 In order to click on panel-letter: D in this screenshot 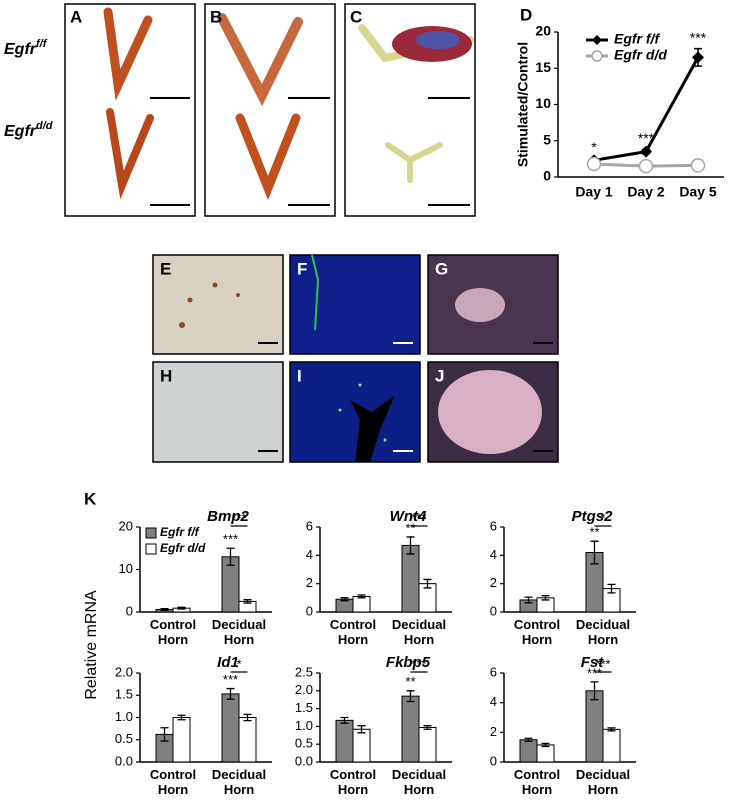, I will do `click(526, 14)`.